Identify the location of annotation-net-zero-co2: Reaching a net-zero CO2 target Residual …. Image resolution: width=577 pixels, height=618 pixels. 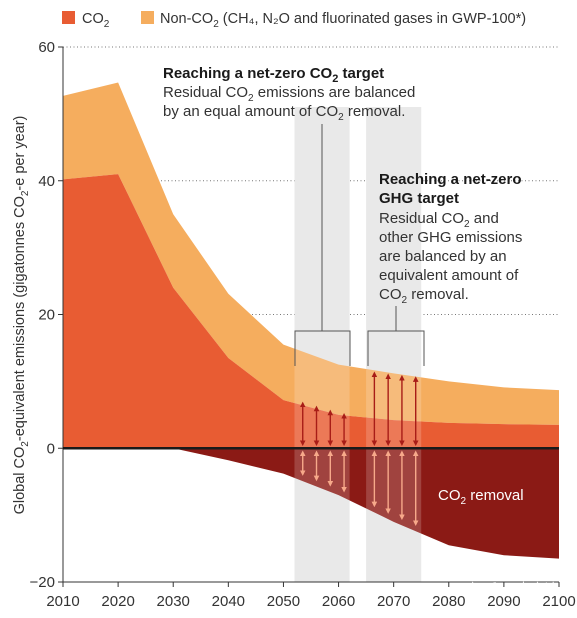
(289, 94).